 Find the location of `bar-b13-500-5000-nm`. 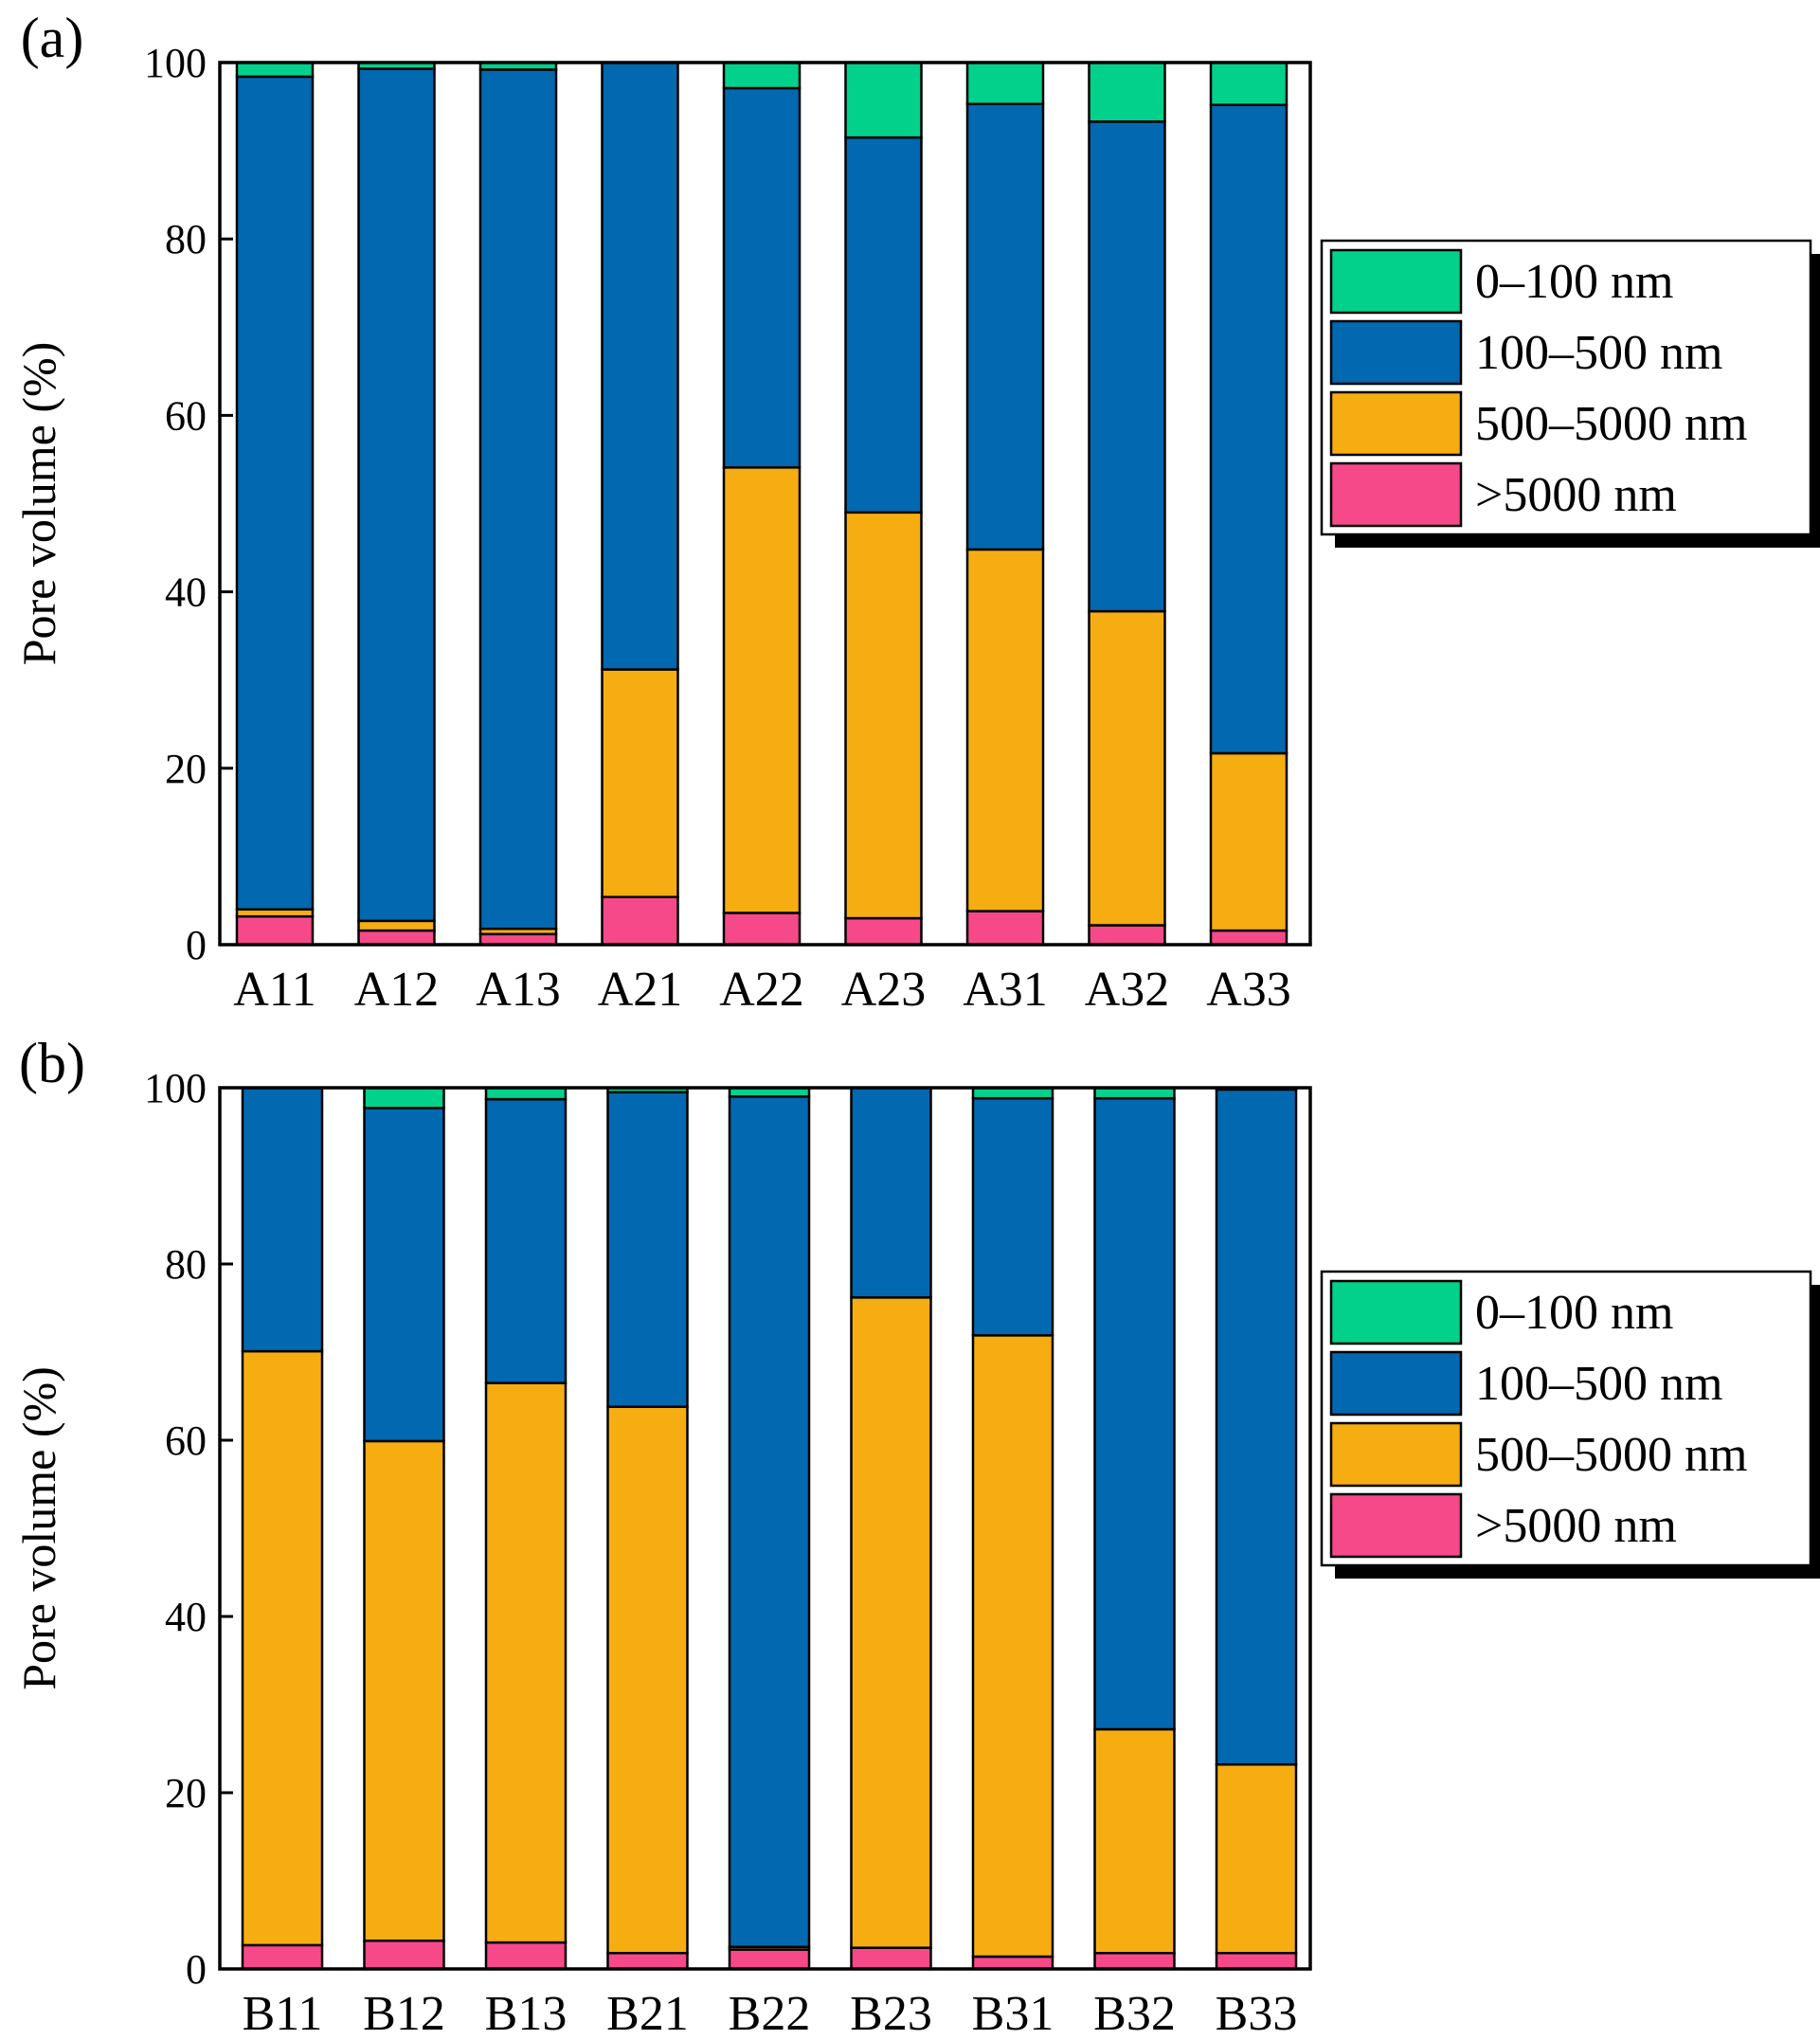

bar-b13-500-5000-nm is located at coordinates (526, 1662).